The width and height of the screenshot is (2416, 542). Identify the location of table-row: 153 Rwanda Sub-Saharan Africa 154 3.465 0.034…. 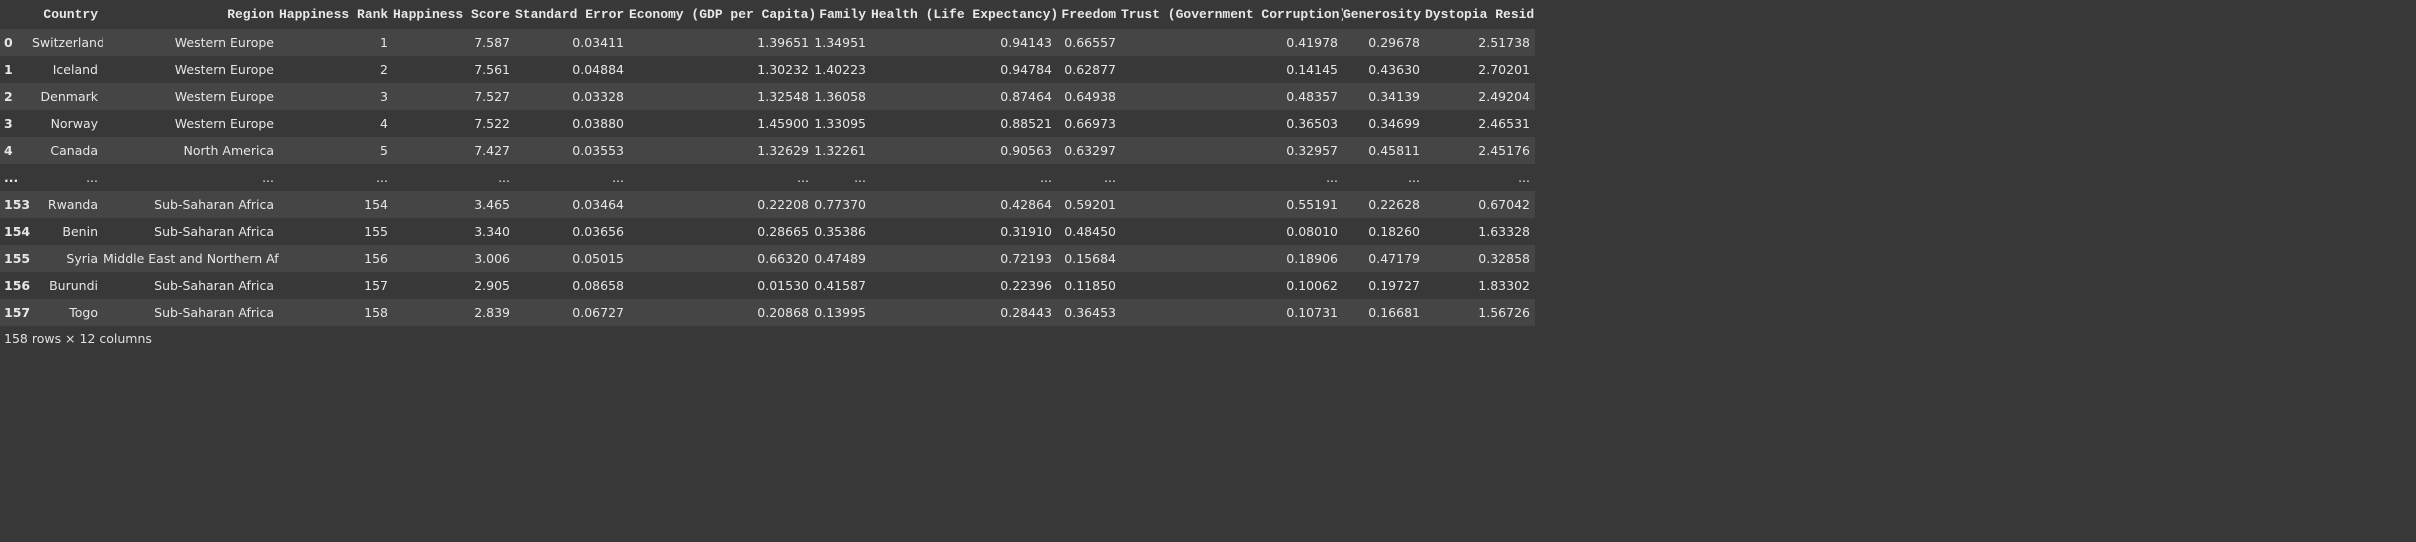
(767, 204).